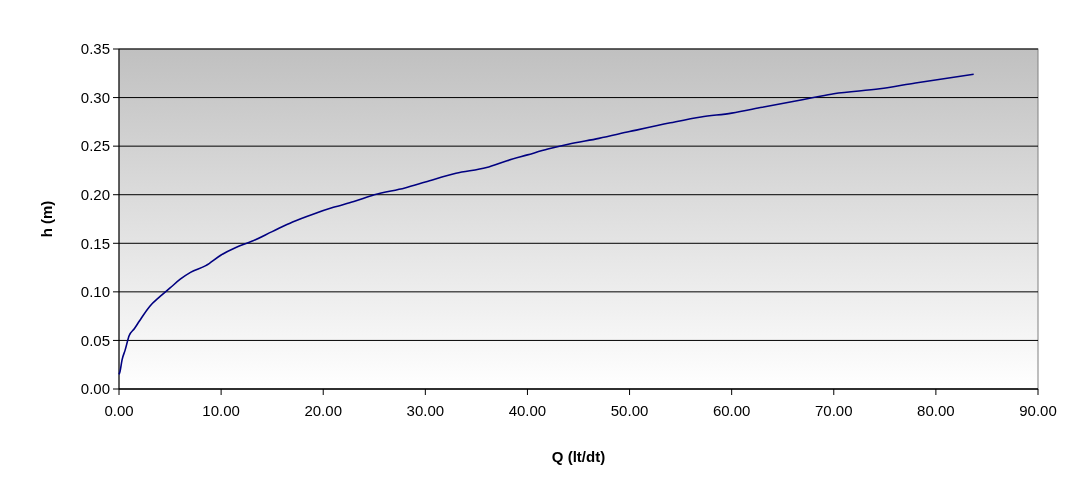  What do you see at coordinates (95, 146) in the screenshot?
I see `y-tick-label: 0.25` at bounding box center [95, 146].